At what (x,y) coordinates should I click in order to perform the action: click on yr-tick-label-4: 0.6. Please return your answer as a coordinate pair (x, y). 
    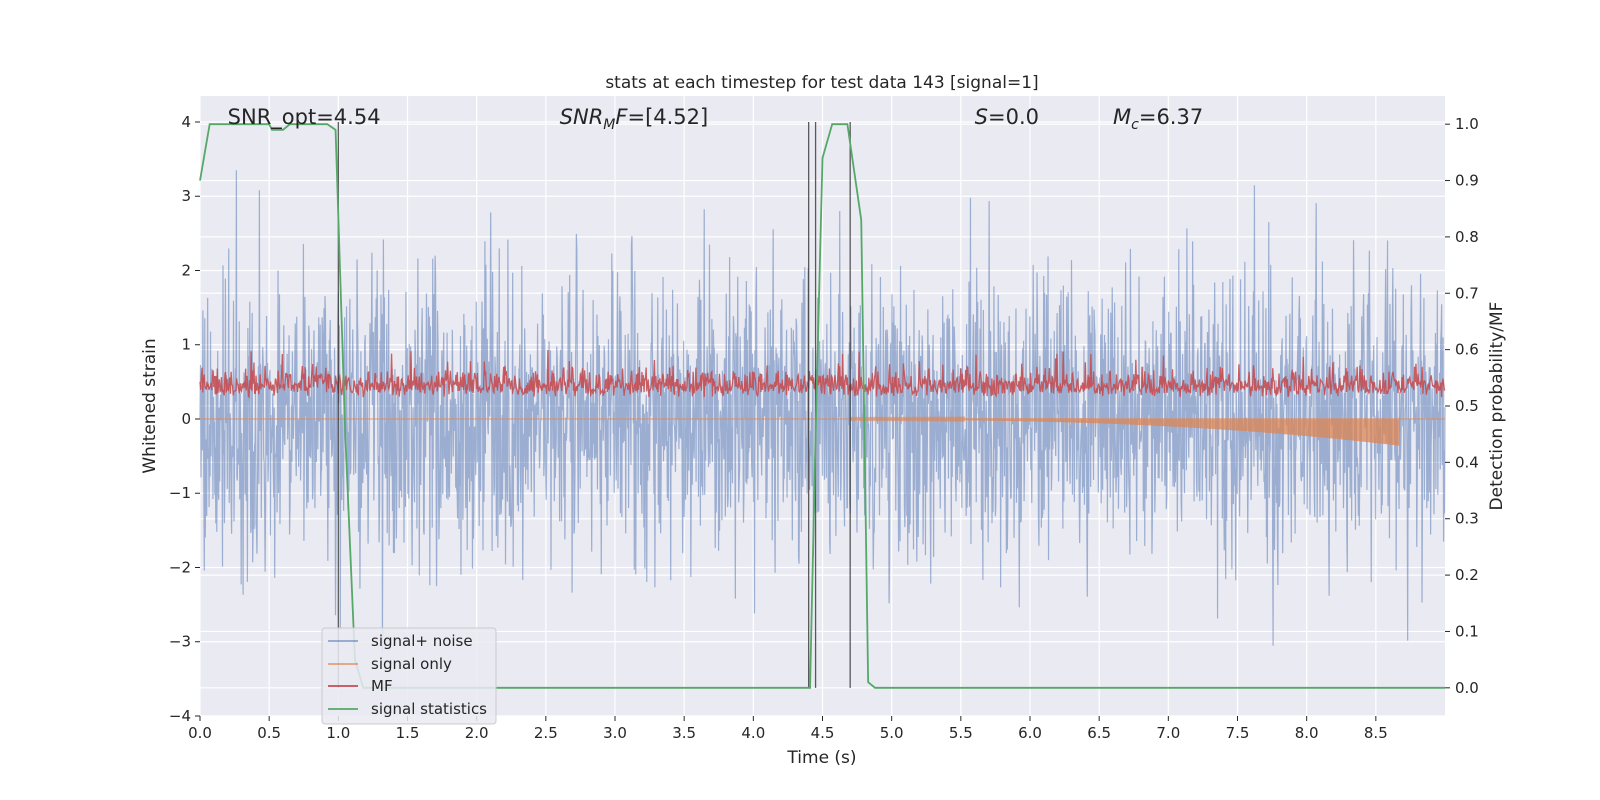
    Looking at the image, I should click on (1467, 350).